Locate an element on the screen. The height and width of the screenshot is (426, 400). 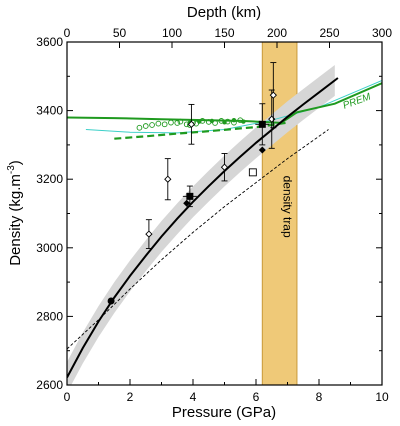
y-axis-title: Density (kg.m-3) is located at coordinates (15, 213).